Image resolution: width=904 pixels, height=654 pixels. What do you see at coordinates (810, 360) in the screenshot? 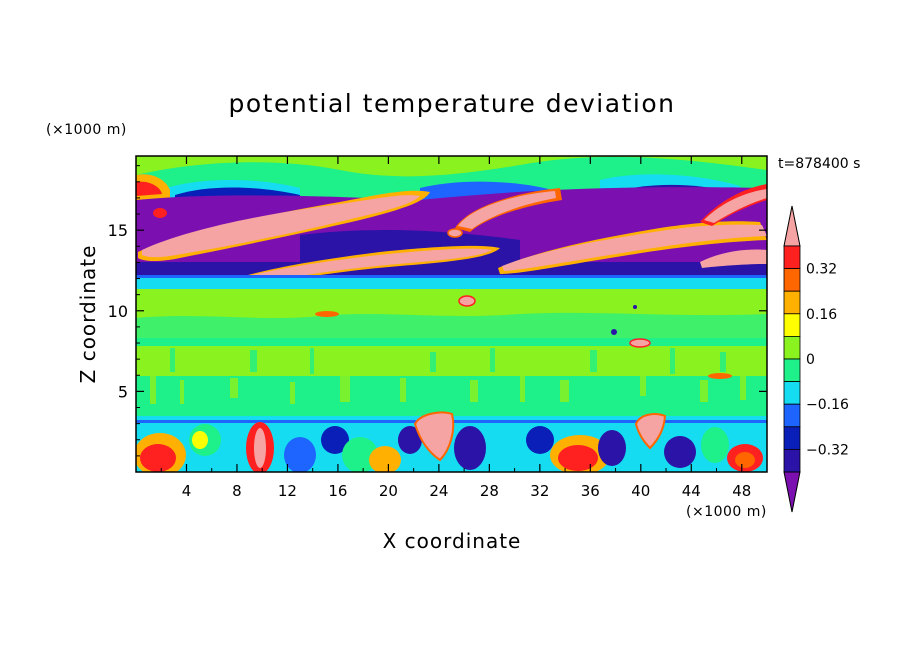
I see `colorbar-label: 0` at bounding box center [810, 360].